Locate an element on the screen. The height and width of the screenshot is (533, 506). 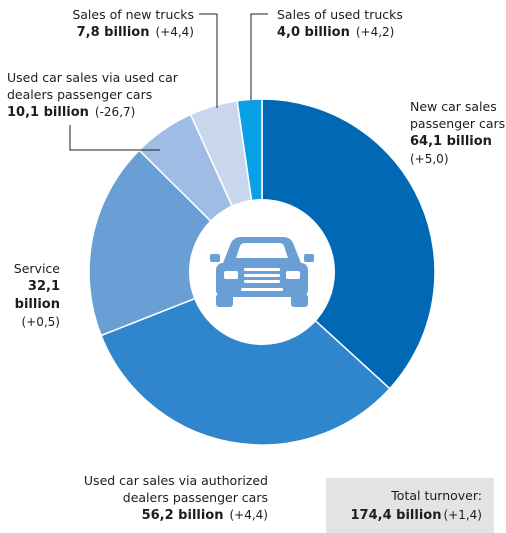
slice-service is located at coordinates (176, 243).